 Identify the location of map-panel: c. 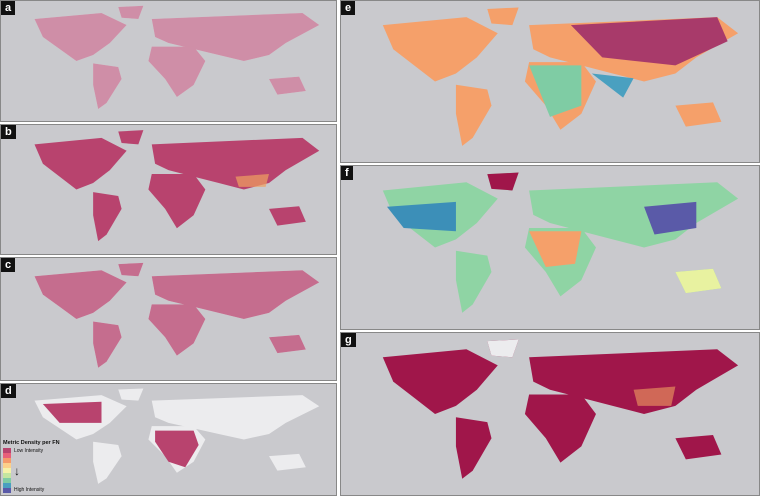
(168, 319).